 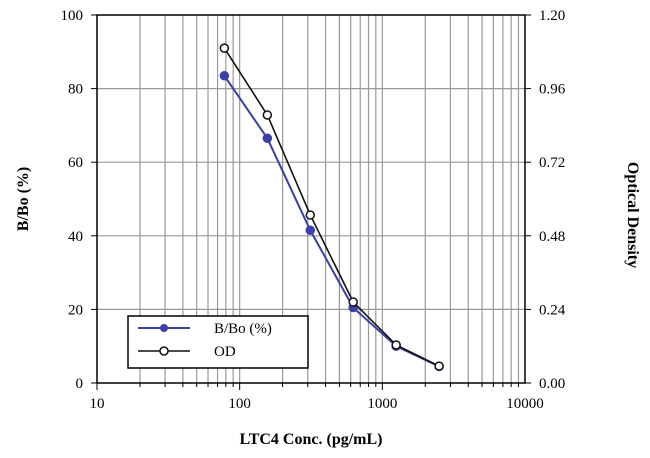 I want to click on x-tick-label: 1000, so click(x=382, y=404).